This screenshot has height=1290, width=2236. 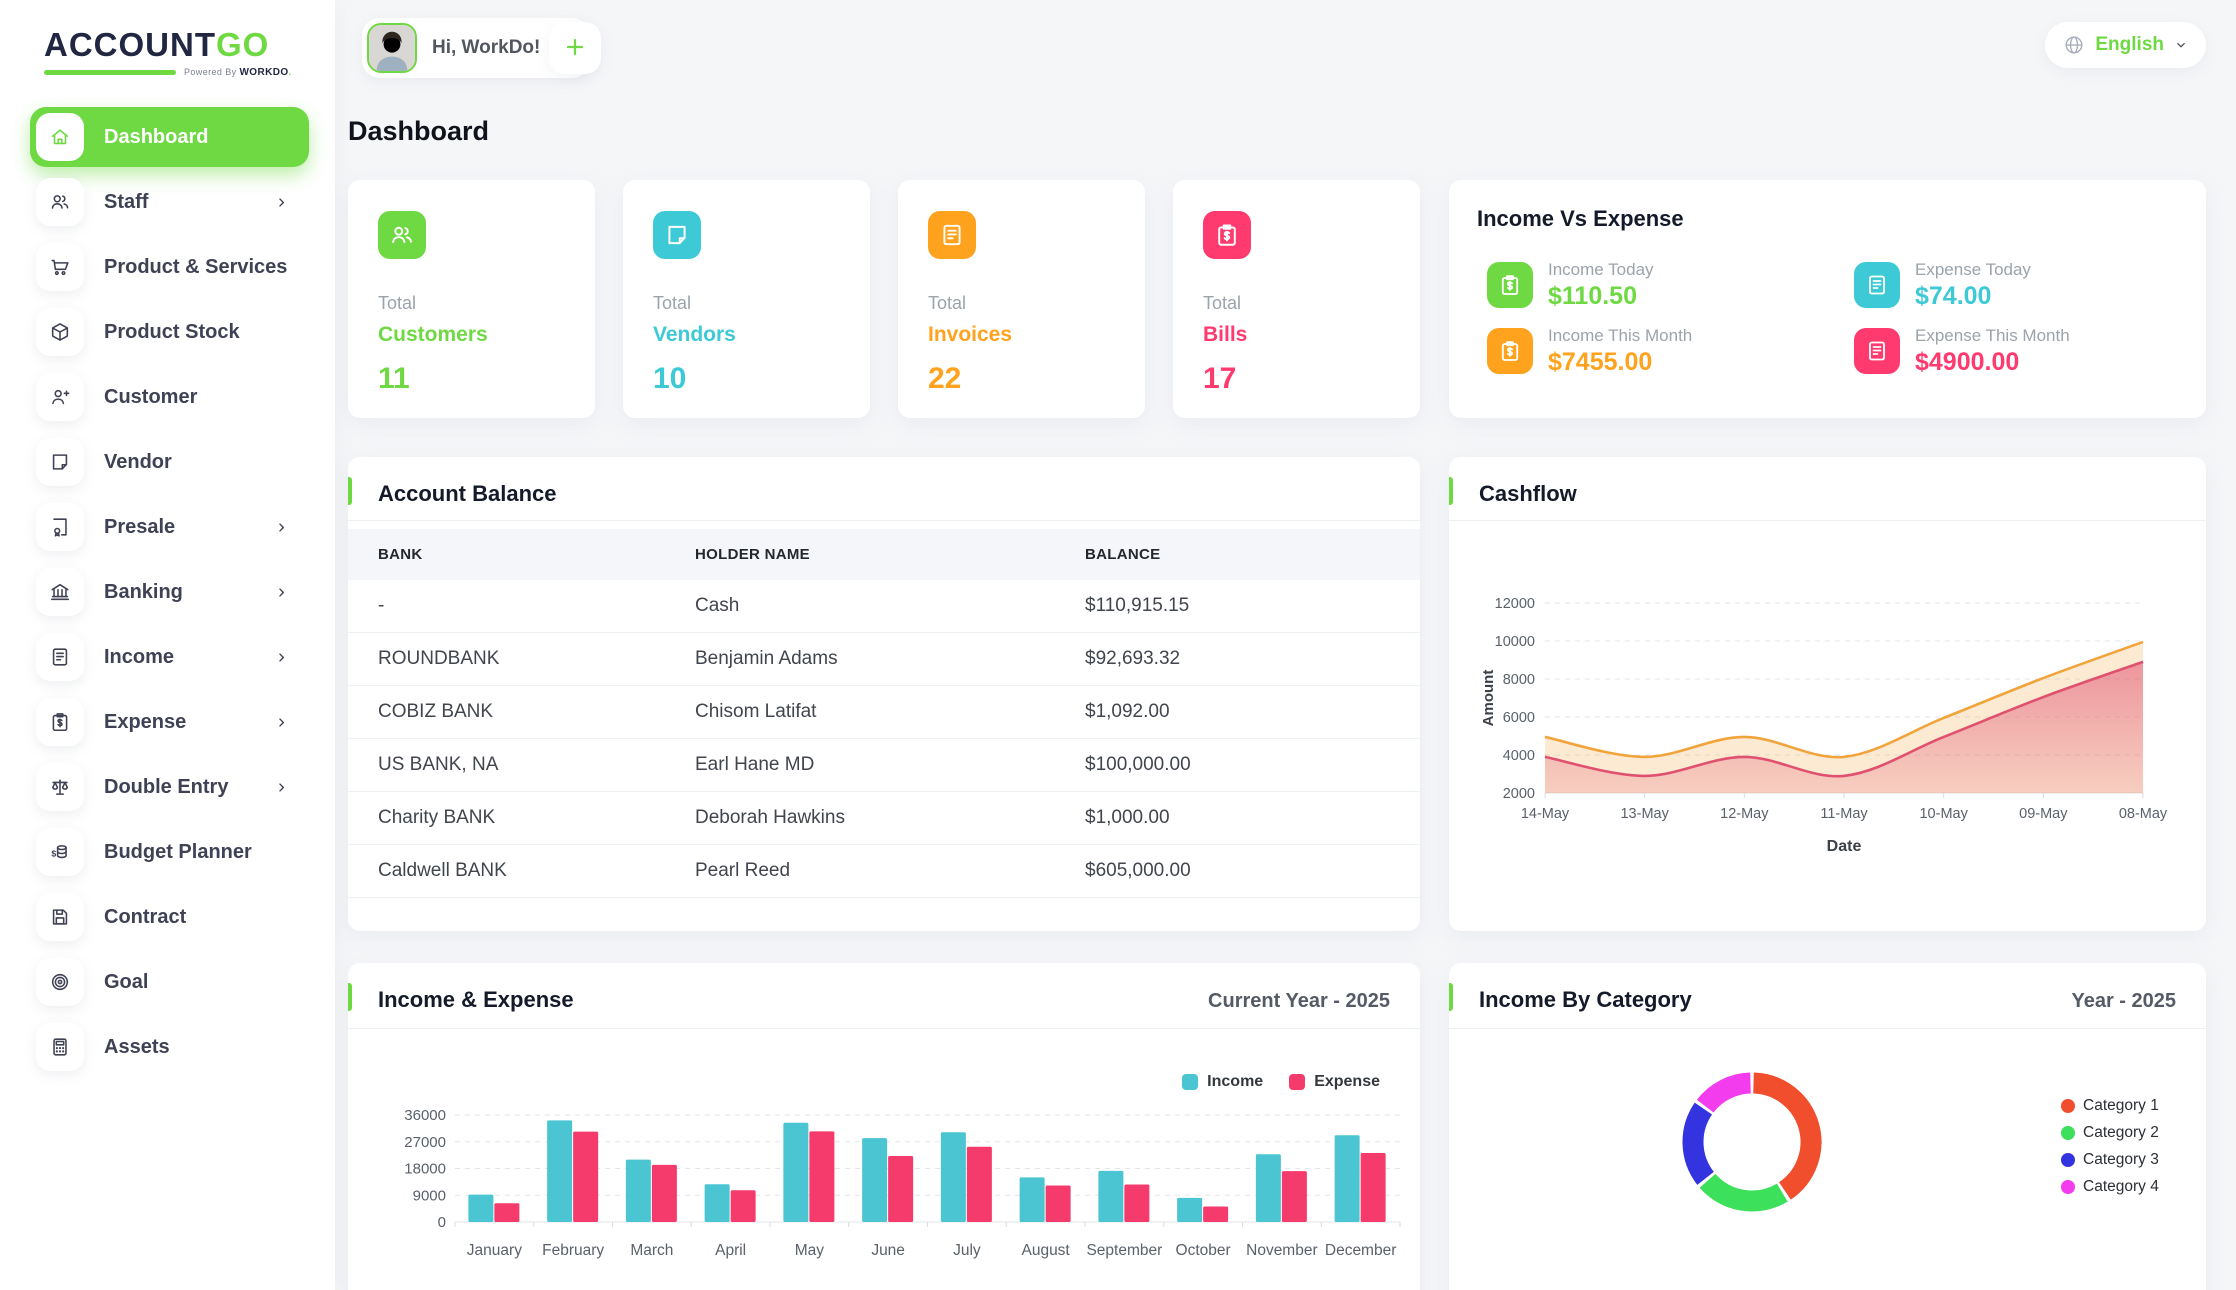 What do you see at coordinates (746, 299) in the screenshot?
I see `stat-card-vendors: Total Vendors 10` at bounding box center [746, 299].